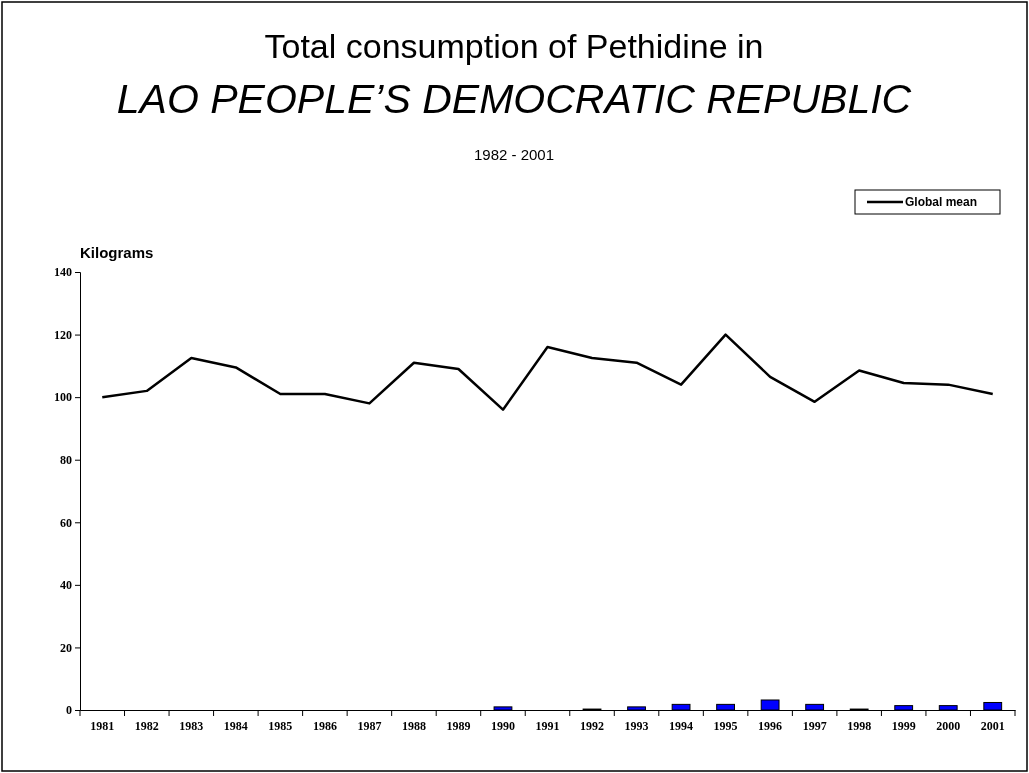 The height and width of the screenshot is (773, 1029). Describe the element at coordinates (63, 272) in the screenshot. I see `y-tick-label: 140` at that location.